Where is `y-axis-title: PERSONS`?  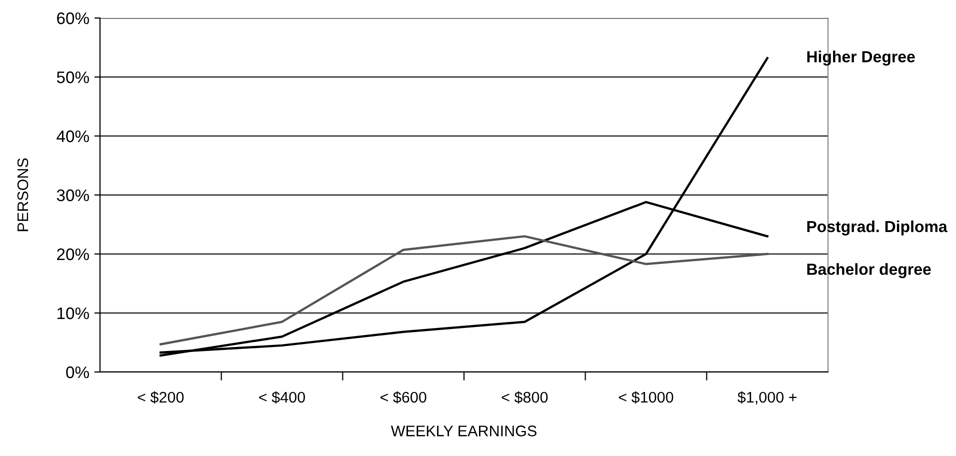
y-axis-title: PERSONS is located at coordinates (22, 195).